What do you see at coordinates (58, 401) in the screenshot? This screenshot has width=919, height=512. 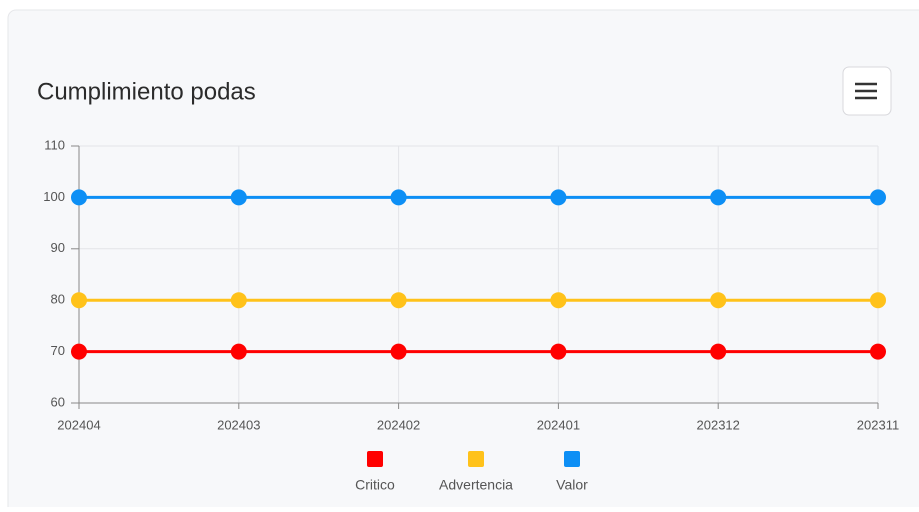 I see `y-tick-label: 60` at bounding box center [58, 401].